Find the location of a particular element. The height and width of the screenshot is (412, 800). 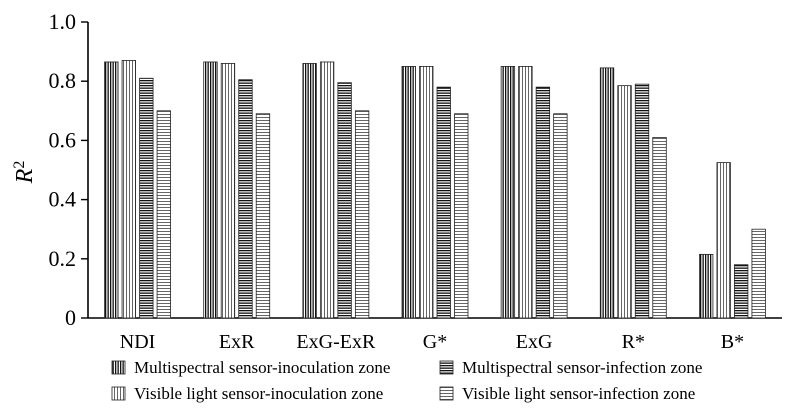

x-category-label: R* is located at coordinates (633, 342).